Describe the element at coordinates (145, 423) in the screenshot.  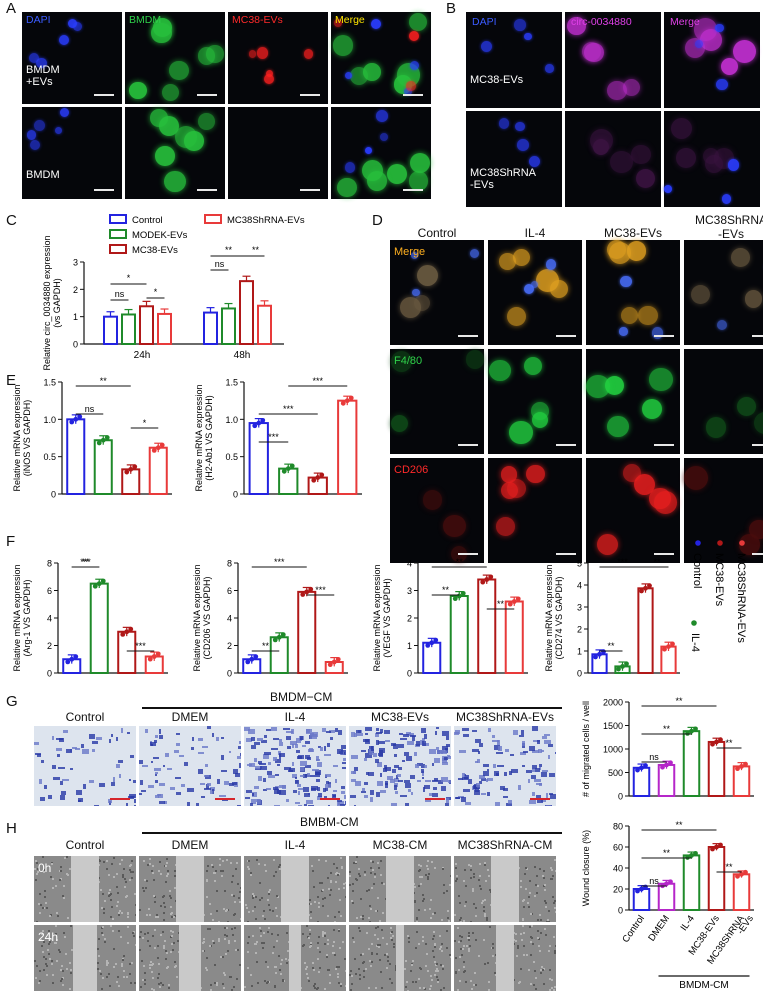
I see `significance-label: *` at that location.